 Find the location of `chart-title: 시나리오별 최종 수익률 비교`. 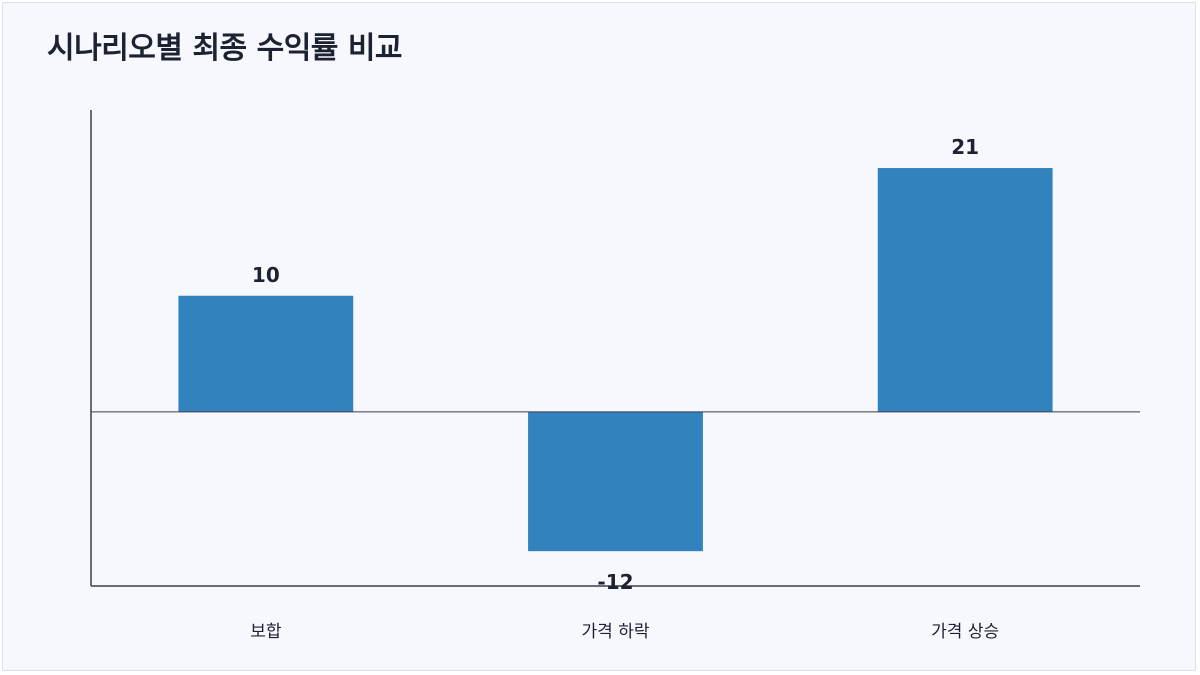

chart-title: 시나리오별 최종 수익률 비교 is located at coordinates (225, 48).